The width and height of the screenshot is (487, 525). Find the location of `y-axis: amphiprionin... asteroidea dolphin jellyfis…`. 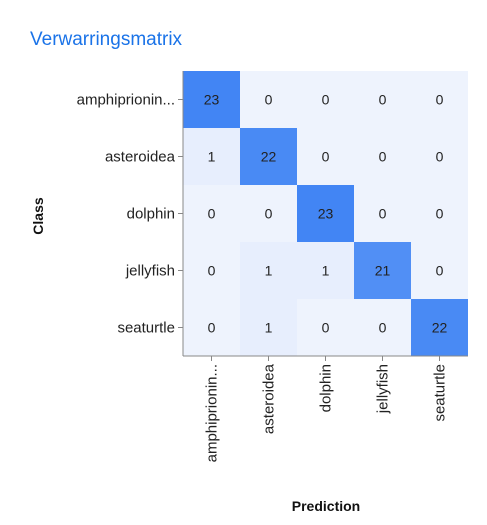

y-axis: amphiprionin... asteroidea dolphin jellyfis… is located at coordinates (130, 213).